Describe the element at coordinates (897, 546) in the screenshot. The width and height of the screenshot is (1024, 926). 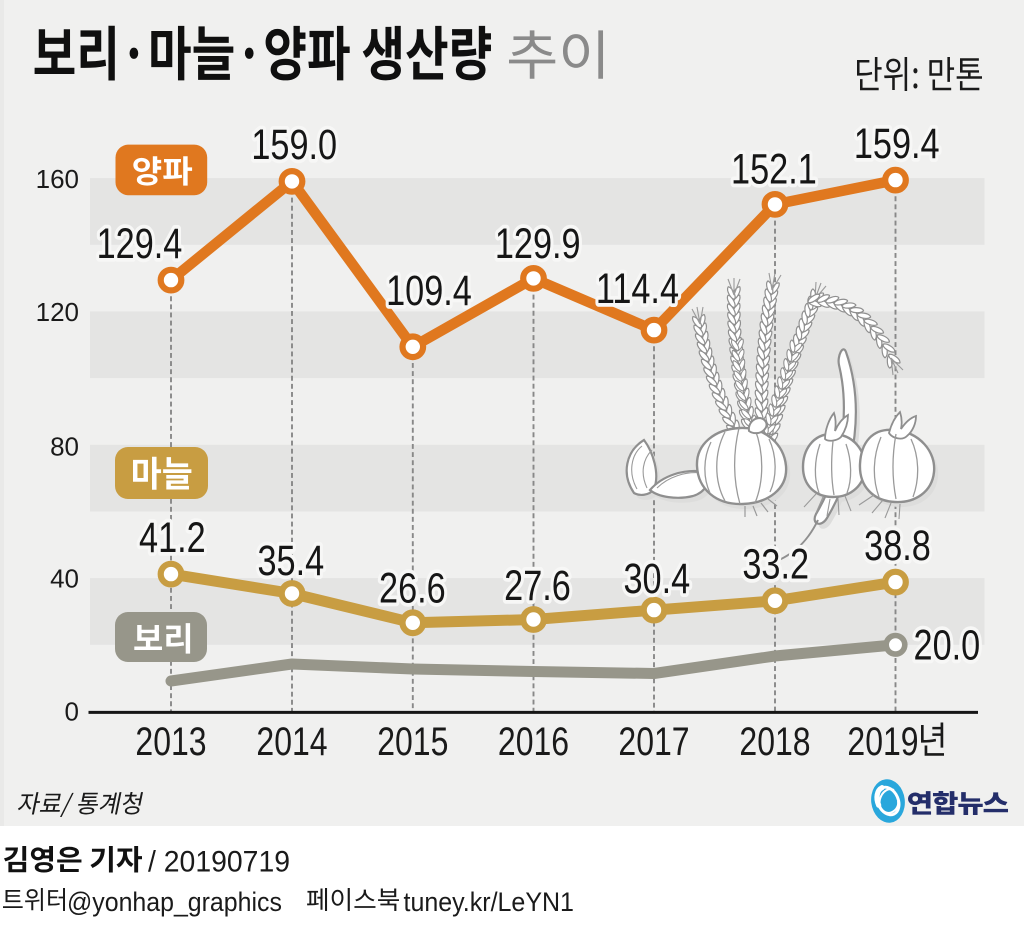
I see `svg-text: 38.8` at that location.